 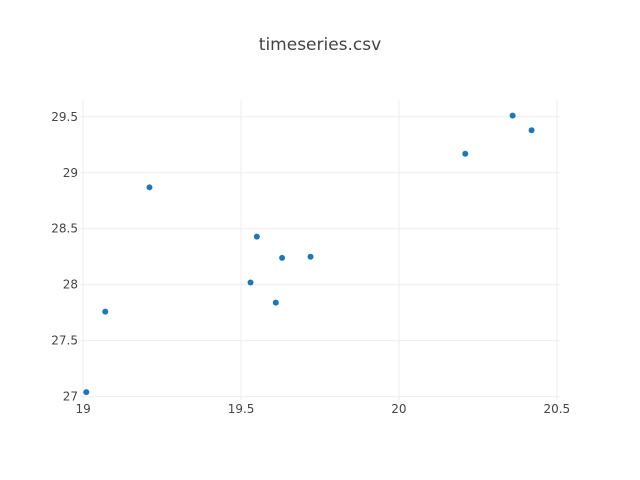 What do you see at coordinates (241, 409) in the screenshot?
I see `x-tick-label: 19.5` at bounding box center [241, 409].